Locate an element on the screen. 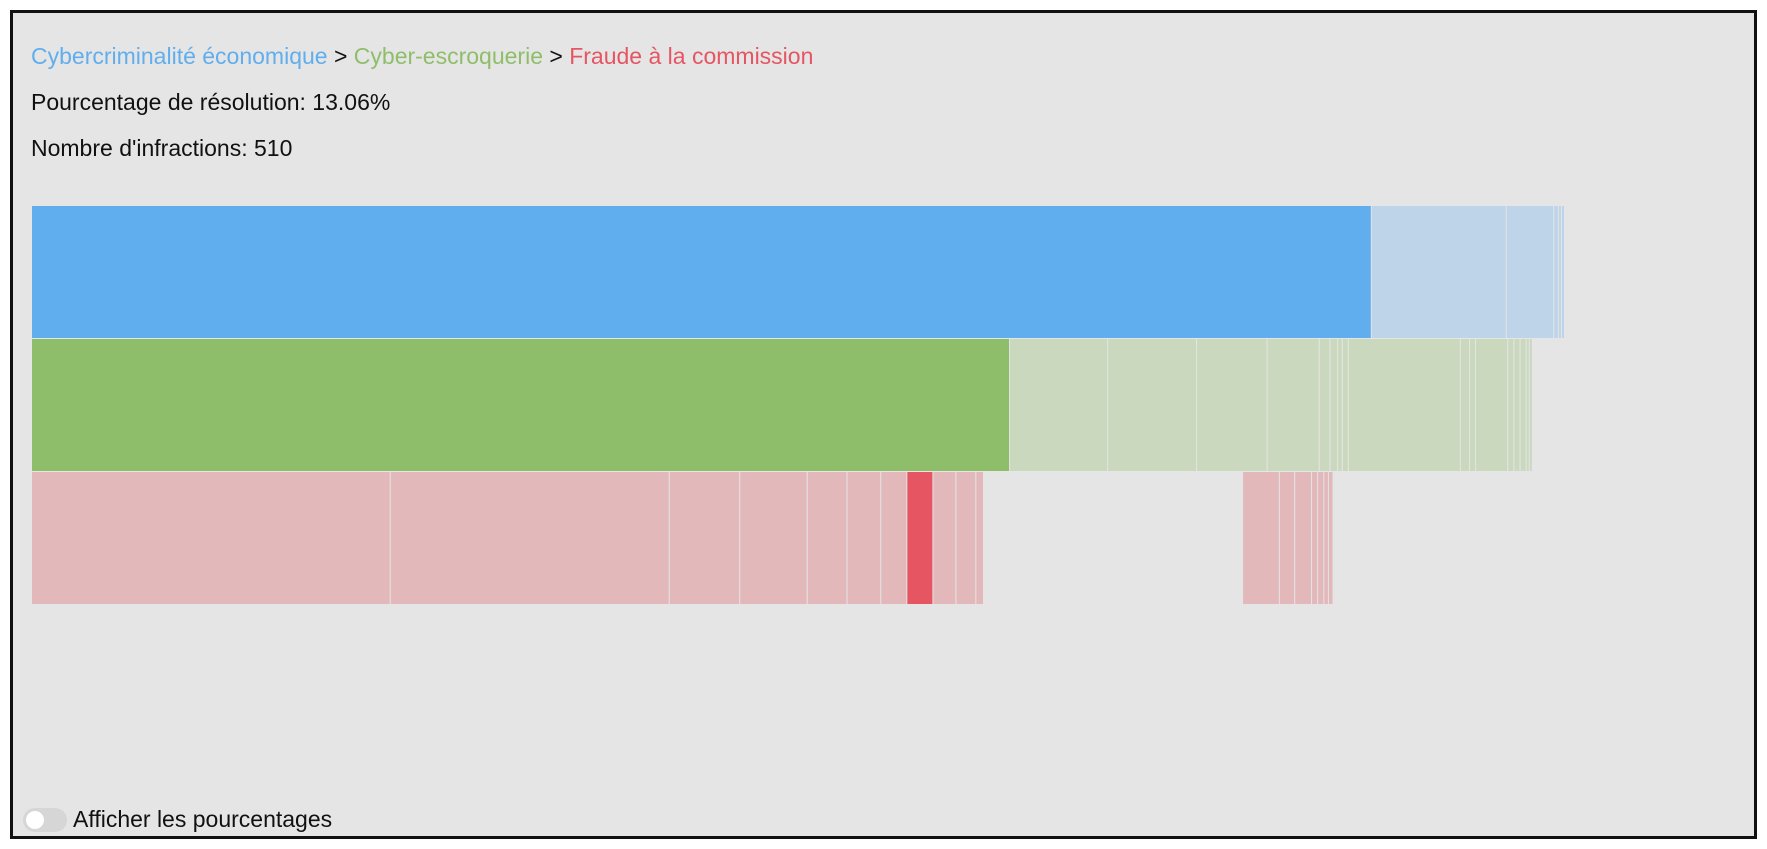 The height and width of the screenshot is (849, 1767). offence-count: Nombre d'infractions: 510 is located at coordinates (162, 148).